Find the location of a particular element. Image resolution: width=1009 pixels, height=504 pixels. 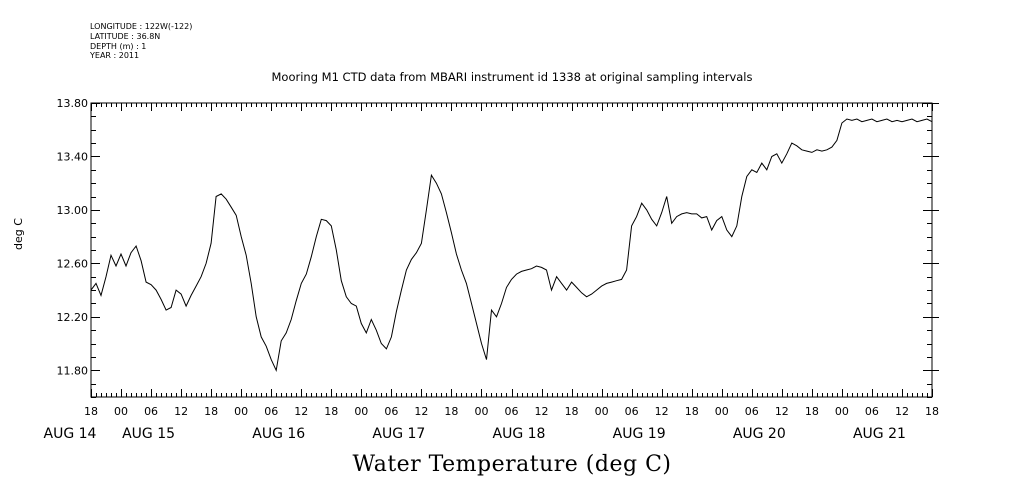

x-axis-title: Water Temperature (deg C) is located at coordinates (512, 464).